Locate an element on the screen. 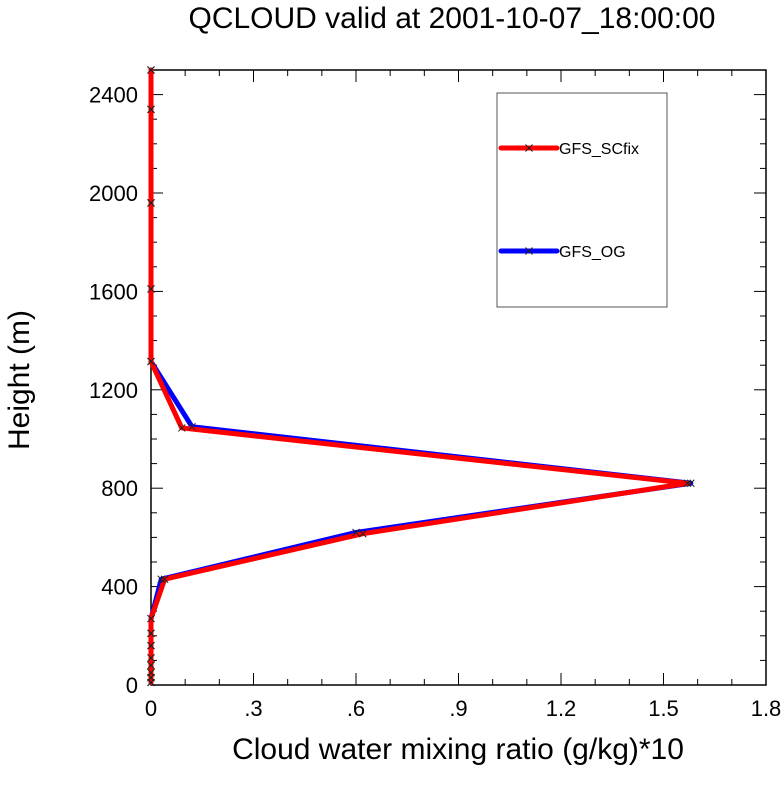 The width and height of the screenshot is (784, 797). y-tick-label: 400 is located at coordinates (119, 587).